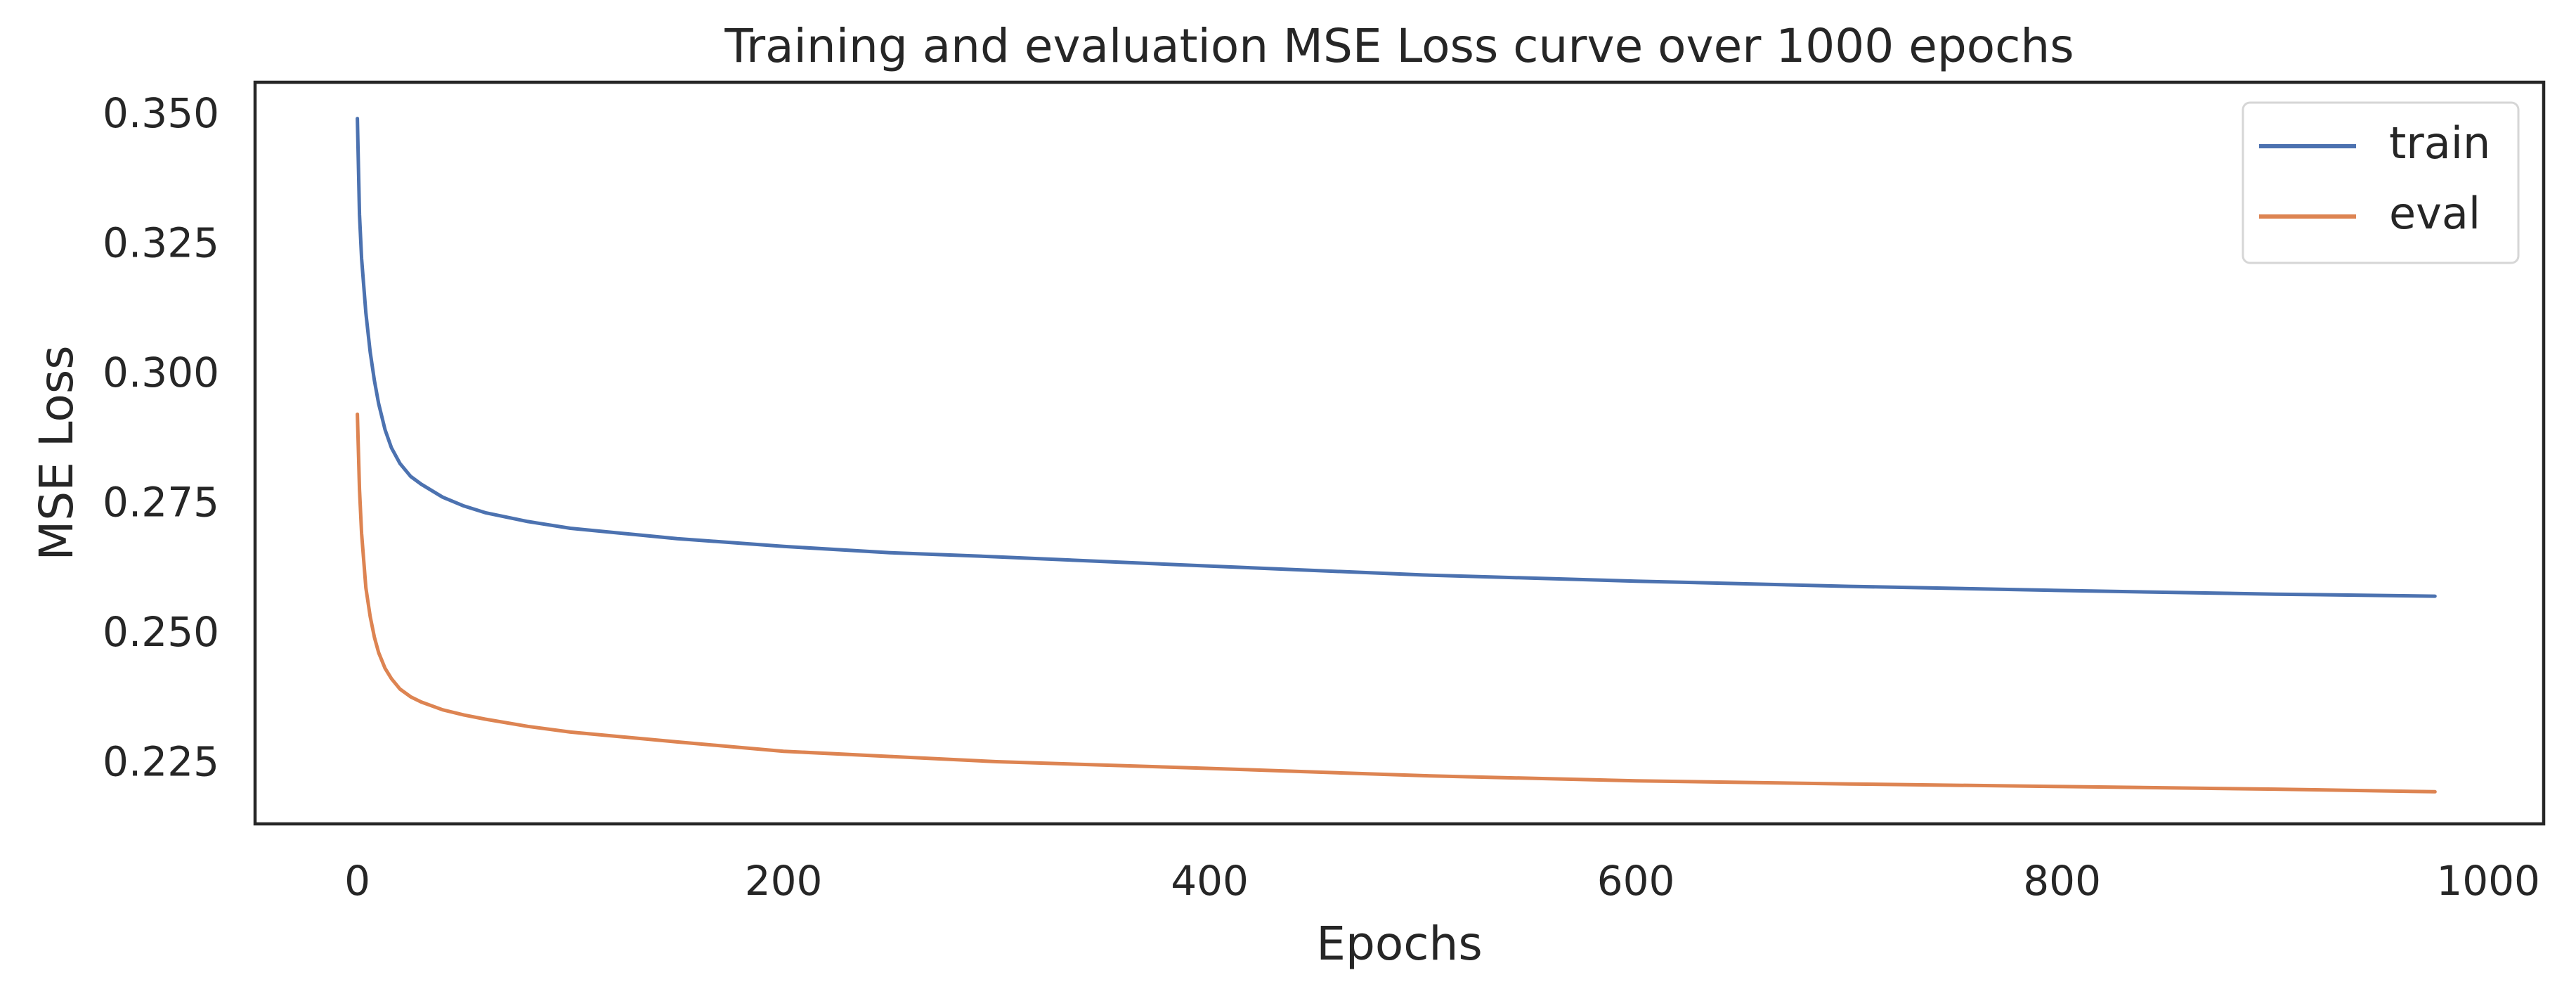 The height and width of the screenshot is (994, 2576). What do you see at coordinates (357, 881) in the screenshot?
I see `x-tick-label: 0` at bounding box center [357, 881].